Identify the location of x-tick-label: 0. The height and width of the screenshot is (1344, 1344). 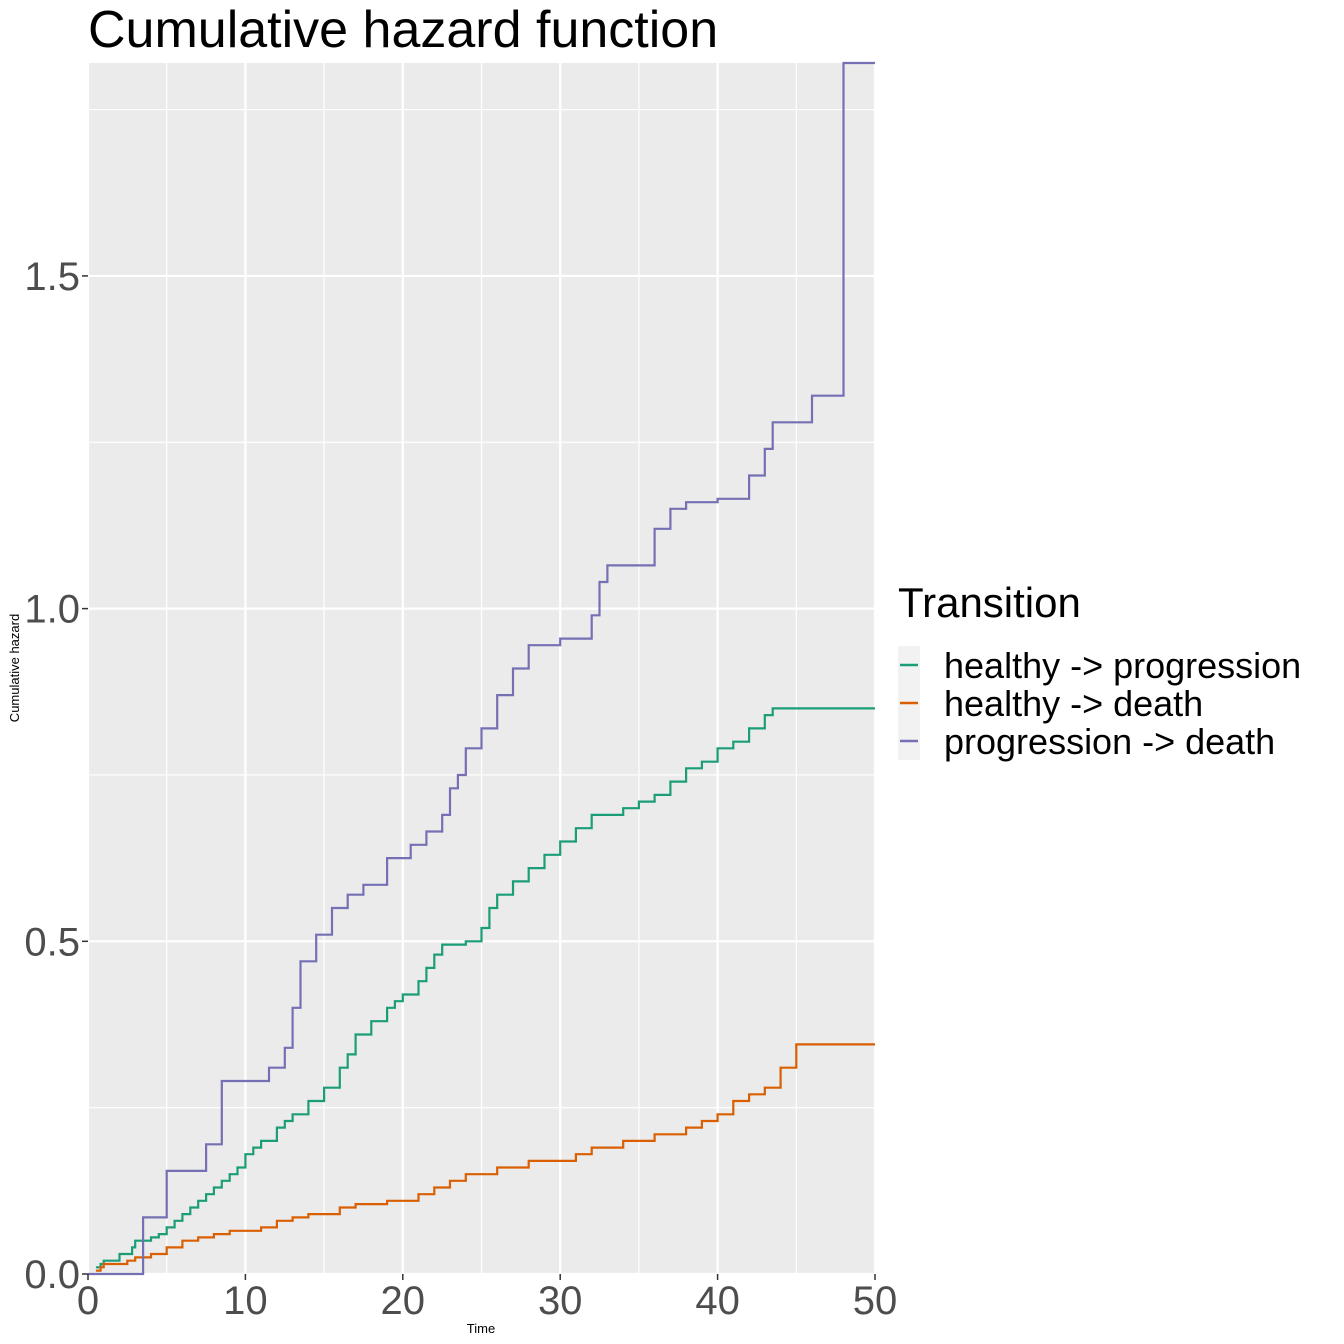
(88, 1301).